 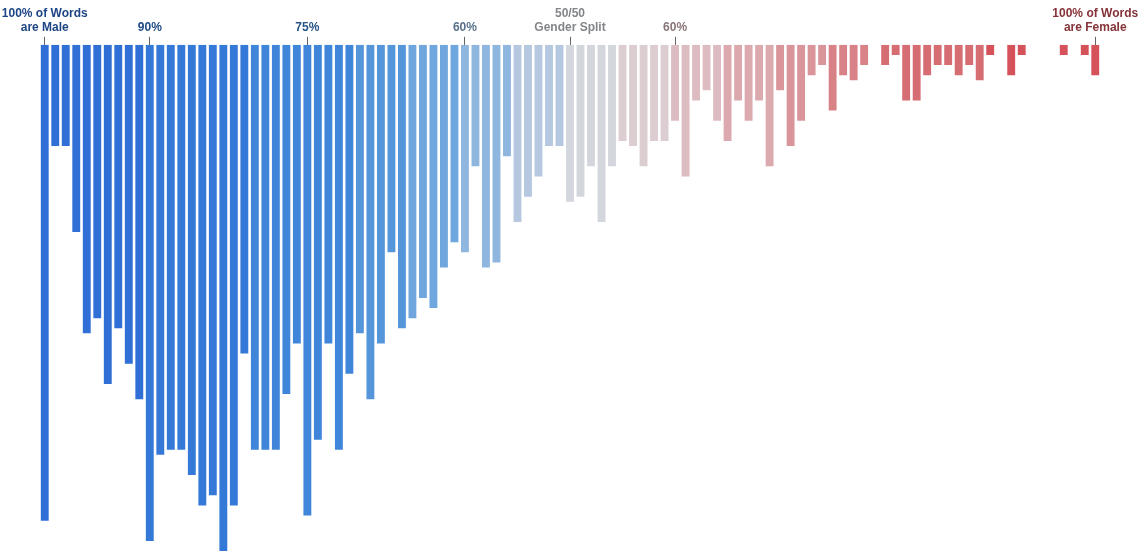 What do you see at coordinates (150, 26) in the screenshot?
I see `x-tick-label: 90%` at bounding box center [150, 26].